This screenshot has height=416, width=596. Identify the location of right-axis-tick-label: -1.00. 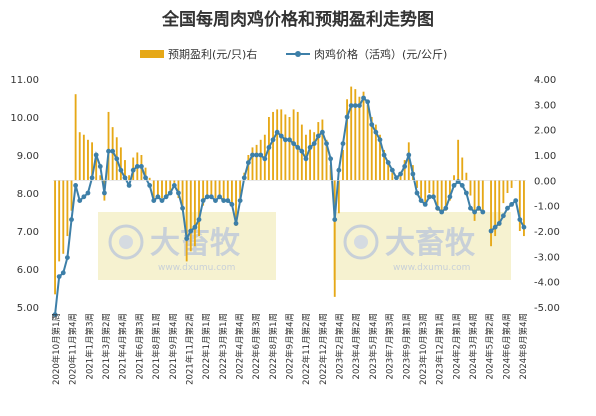
(547, 207).